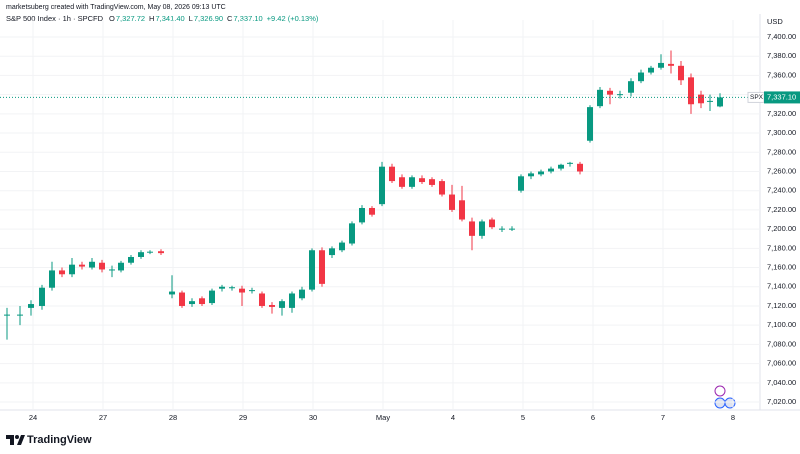 This screenshot has width=800, height=454. Describe the element at coordinates (59, 440) in the screenshot. I see `branding: TradingView` at that location.